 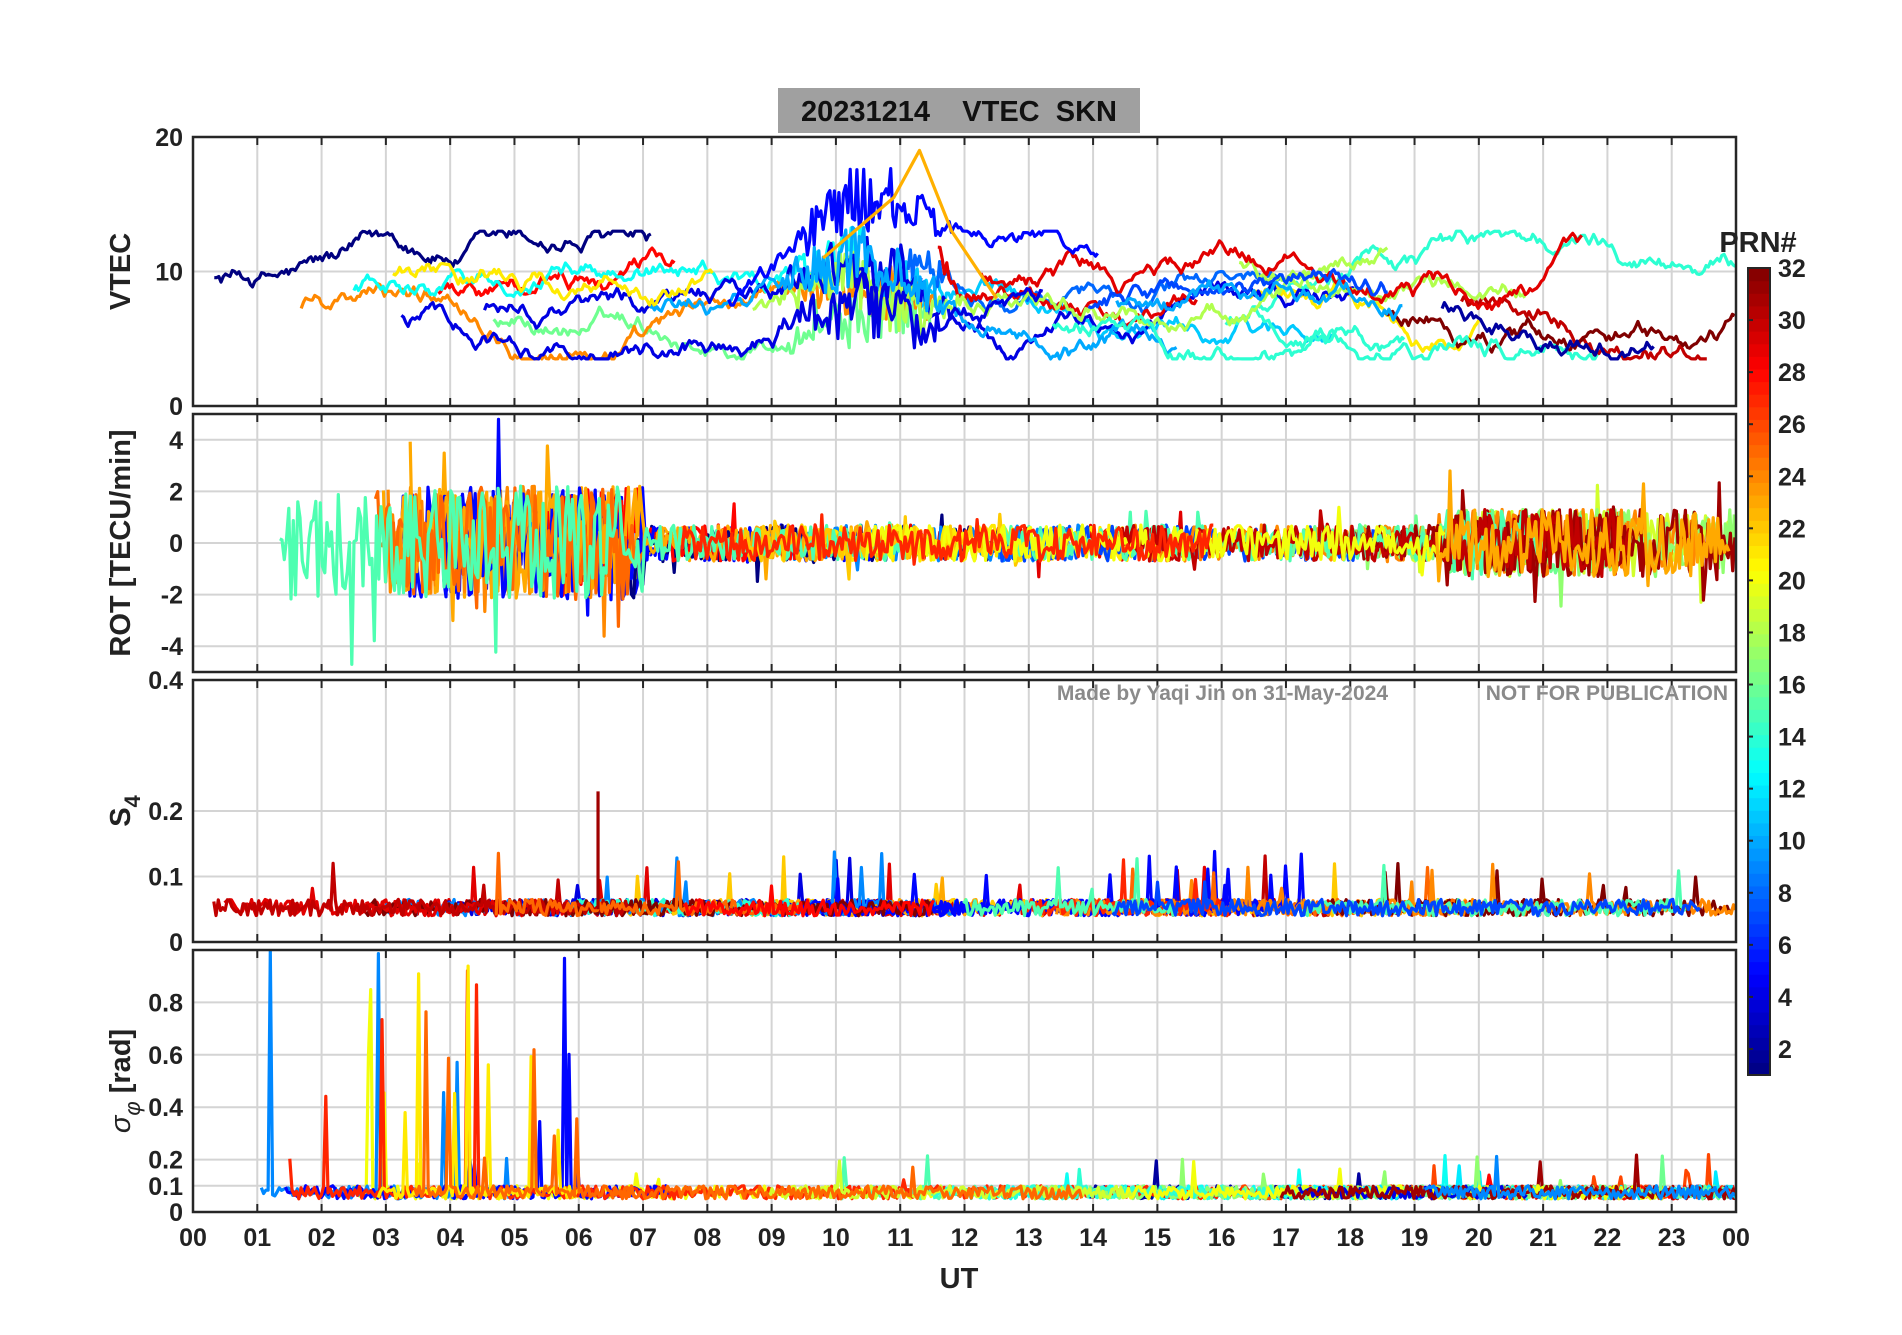 What do you see at coordinates (1008, 541) in the screenshot?
I see `traces-ROT` at bounding box center [1008, 541].